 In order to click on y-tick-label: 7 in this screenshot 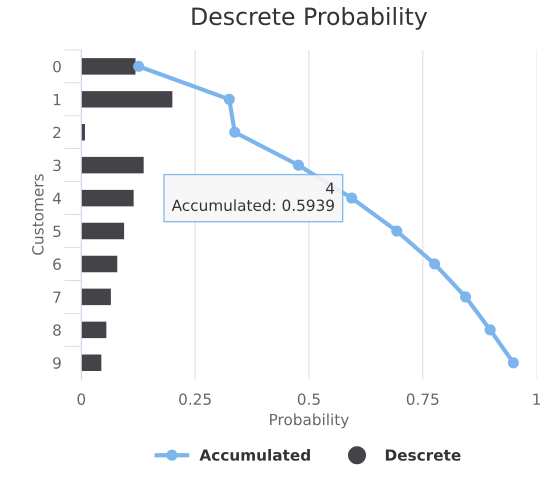, I will do `click(57, 297)`.